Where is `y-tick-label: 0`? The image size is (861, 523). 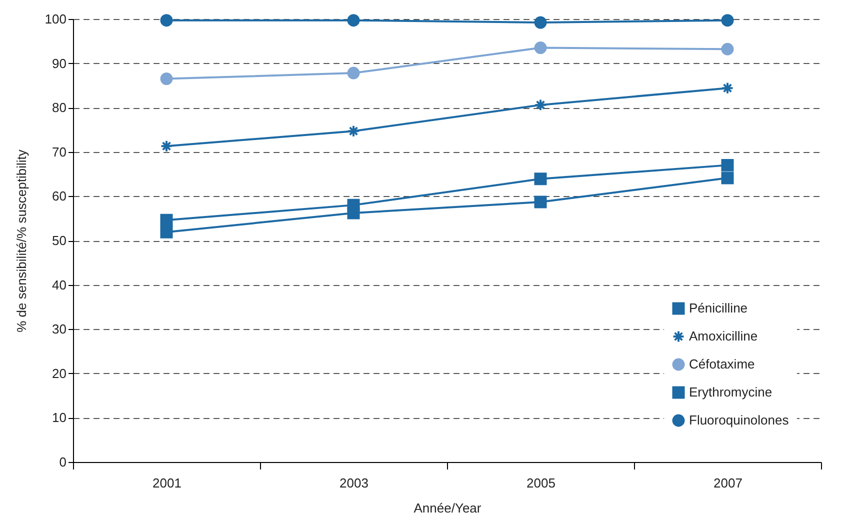
y-tick-label: 0 is located at coordinates (62, 462).